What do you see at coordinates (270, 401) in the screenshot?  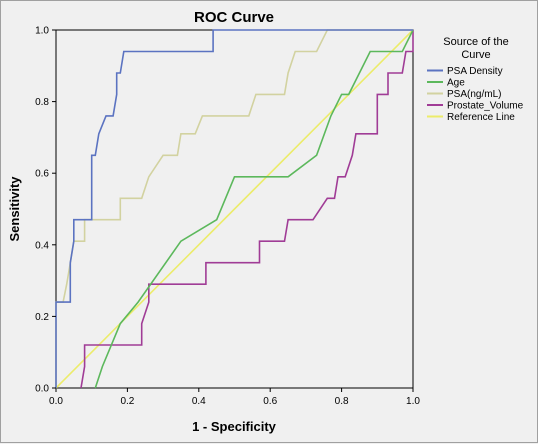 I see `x-tick-label: 0.6` at bounding box center [270, 401].